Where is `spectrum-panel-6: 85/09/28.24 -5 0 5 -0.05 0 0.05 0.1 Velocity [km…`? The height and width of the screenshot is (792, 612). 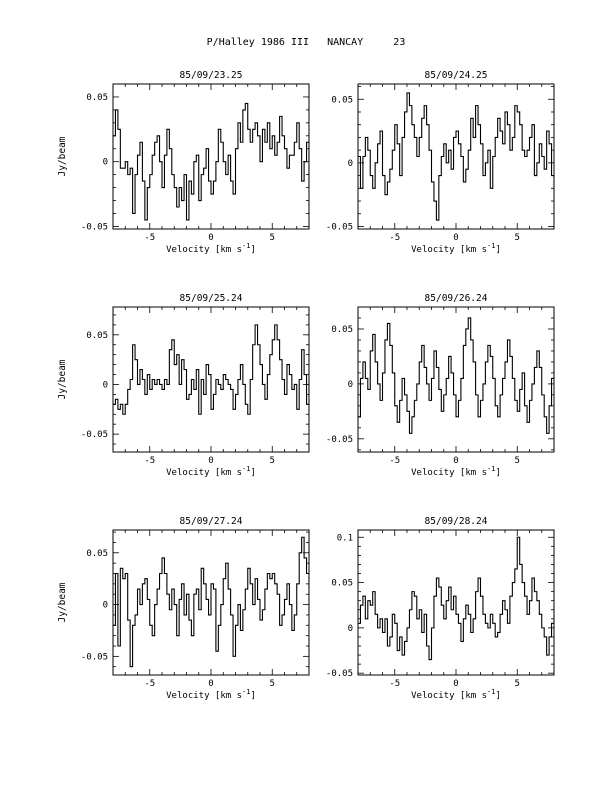
spectrum-panel-6: 85/09/28.24 -5 0 5 -0.05 0 0.05 0.1 Velocity [km… is located at coordinates (440, 608).